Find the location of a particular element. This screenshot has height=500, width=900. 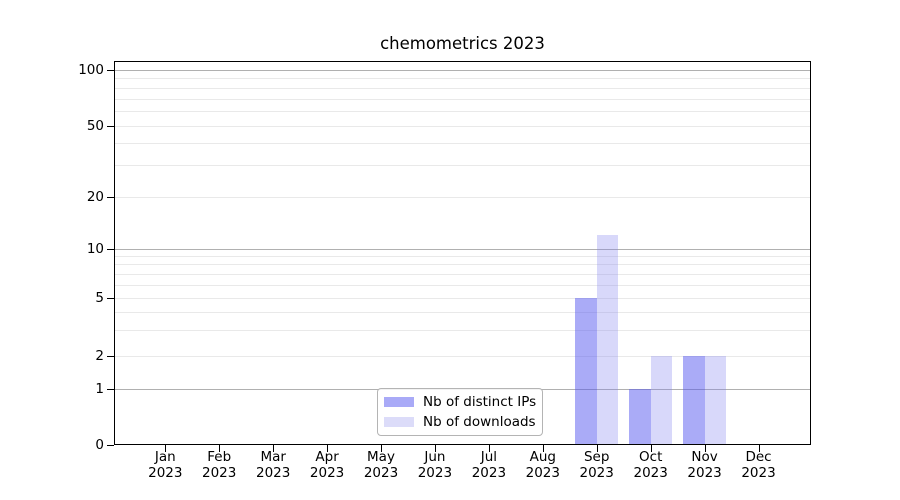

y-tick-label-0: 0 is located at coordinates (99, 445).